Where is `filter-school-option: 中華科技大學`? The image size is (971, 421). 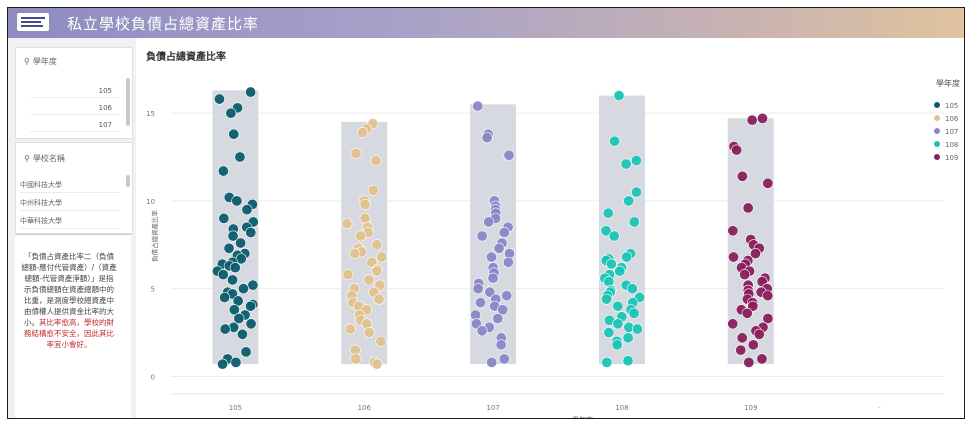
filter-school-option: 中華科技大學 is located at coordinates (70, 221).